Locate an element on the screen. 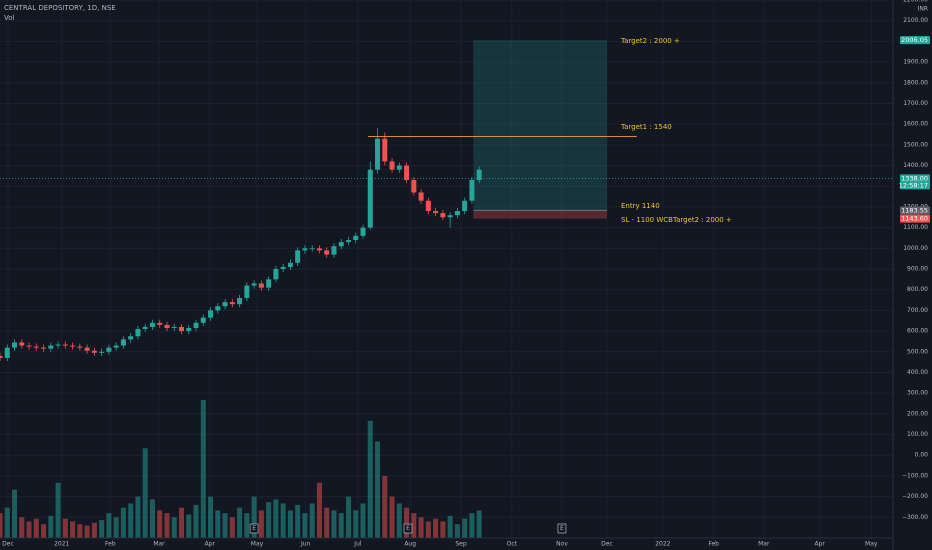  x-tick-label: Jul is located at coordinates (357, 544).